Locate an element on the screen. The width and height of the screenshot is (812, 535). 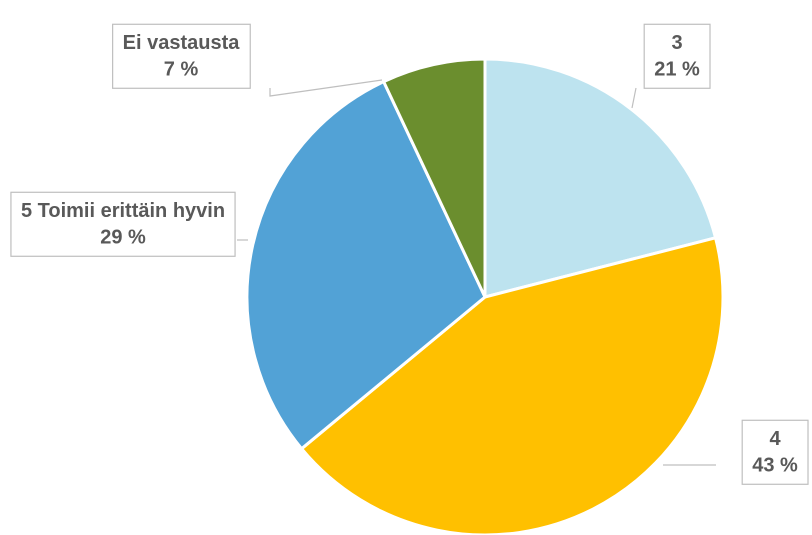
data-label: 3 21 % is located at coordinates (677, 56).